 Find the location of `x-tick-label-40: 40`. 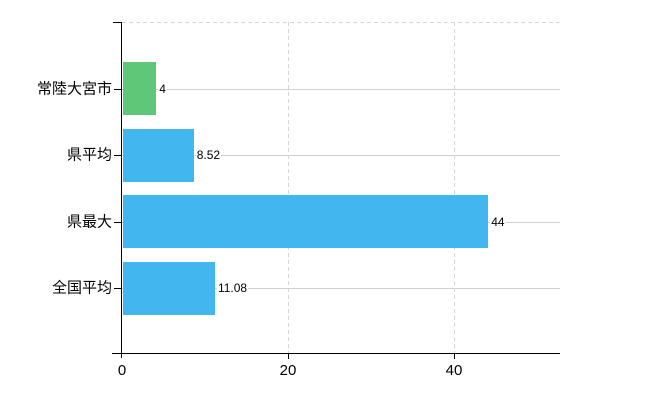

x-tick-label-40: 40 is located at coordinates (454, 370).